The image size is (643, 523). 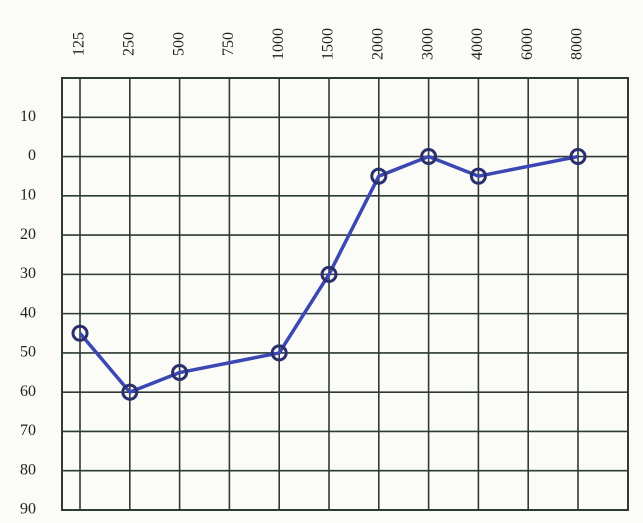 What do you see at coordinates (427, 44) in the screenshot?
I see `x-tick-label: 3000` at bounding box center [427, 44].